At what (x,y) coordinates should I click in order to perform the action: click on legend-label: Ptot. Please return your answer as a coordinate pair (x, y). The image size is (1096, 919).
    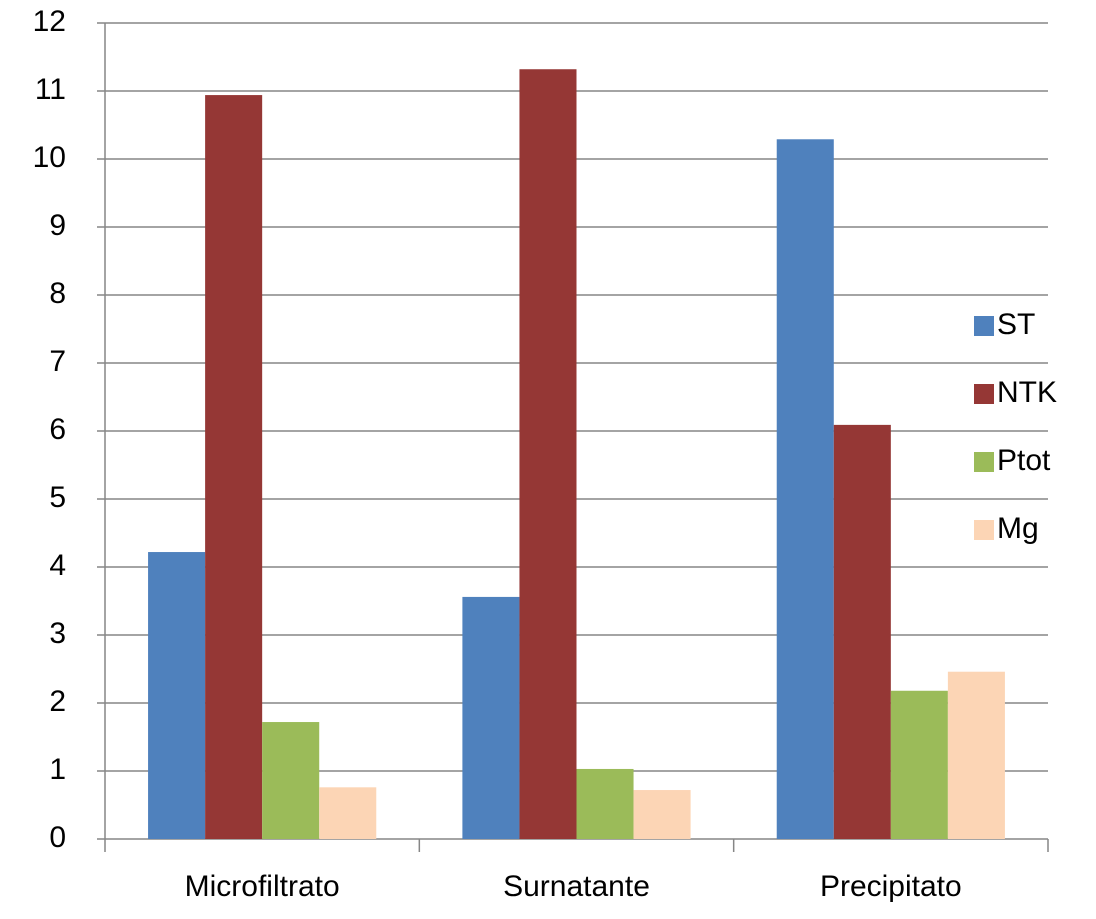
    Looking at the image, I should click on (1024, 460).